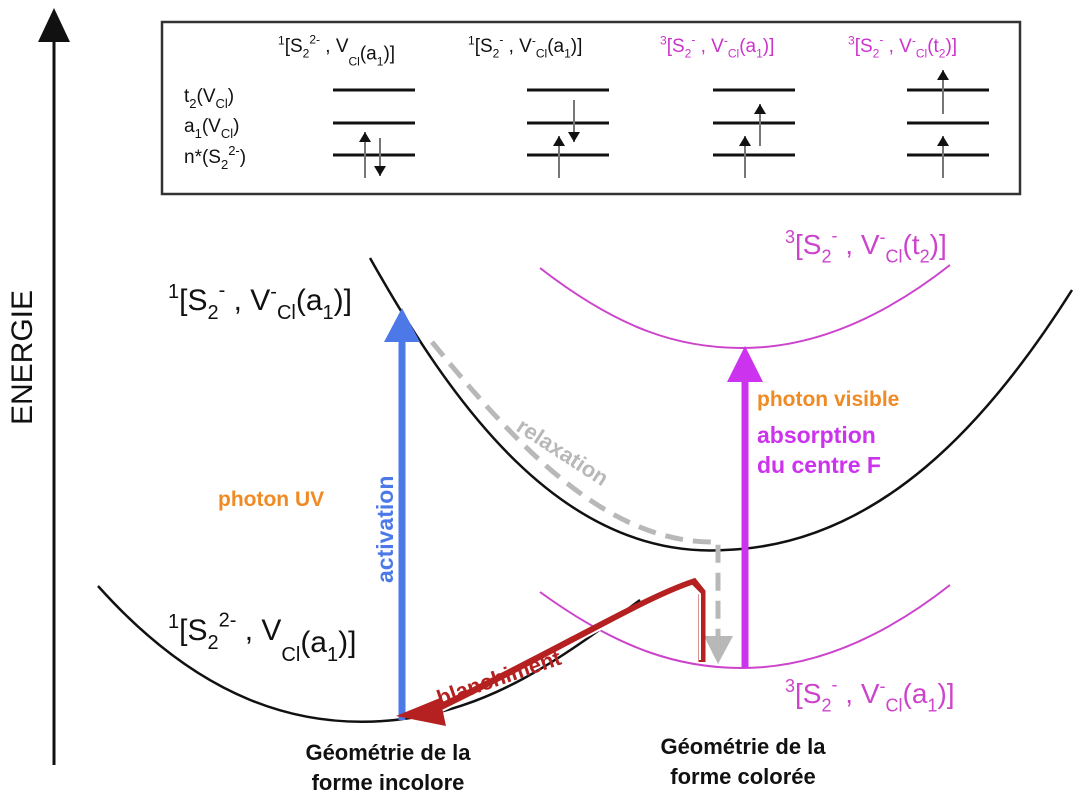 Image resolution: width=1084 pixels, height=804 pixels. I want to click on relaxation-arrow-icon, so click(718, 650).